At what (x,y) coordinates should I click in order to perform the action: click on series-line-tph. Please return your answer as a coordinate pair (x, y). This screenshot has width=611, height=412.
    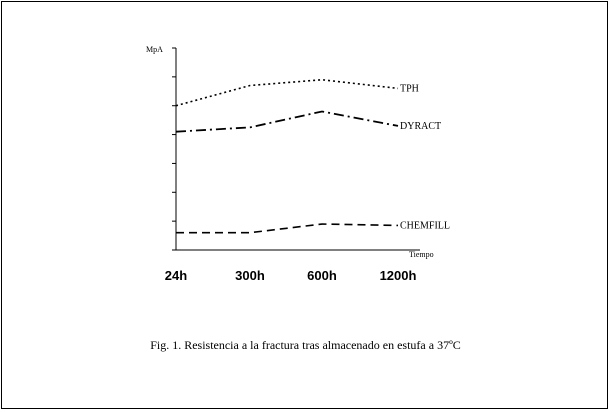
    Looking at the image, I should click on (287, 92).